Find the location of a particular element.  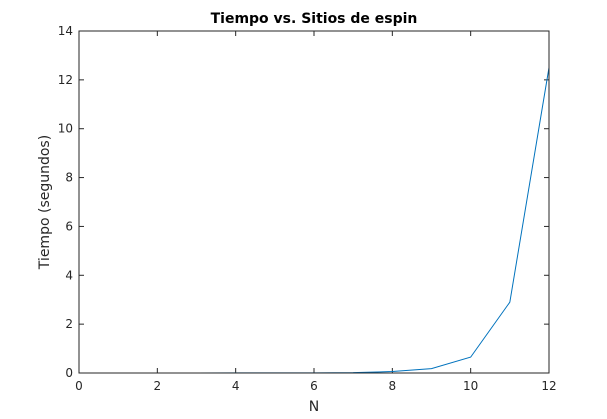

y-tick-label: 6 is located at coordinates (69, 226).